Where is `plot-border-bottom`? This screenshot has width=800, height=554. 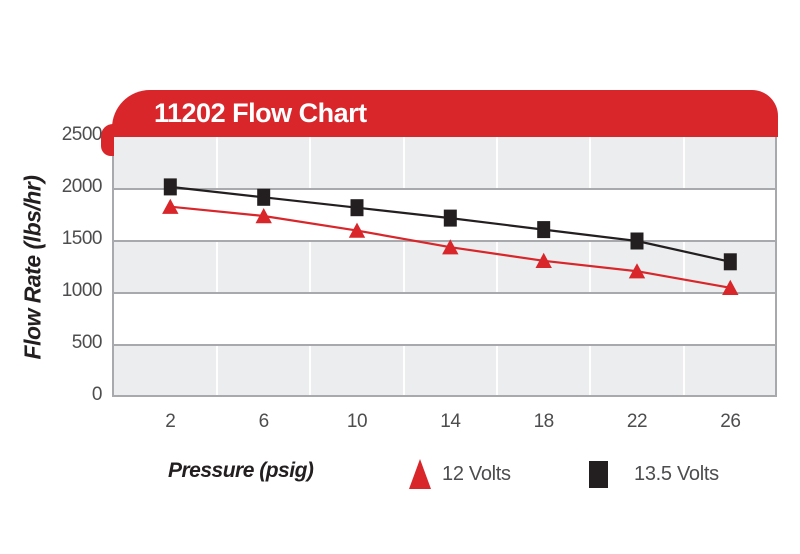 plot-border-bottom is located at coordinates (444, 396).